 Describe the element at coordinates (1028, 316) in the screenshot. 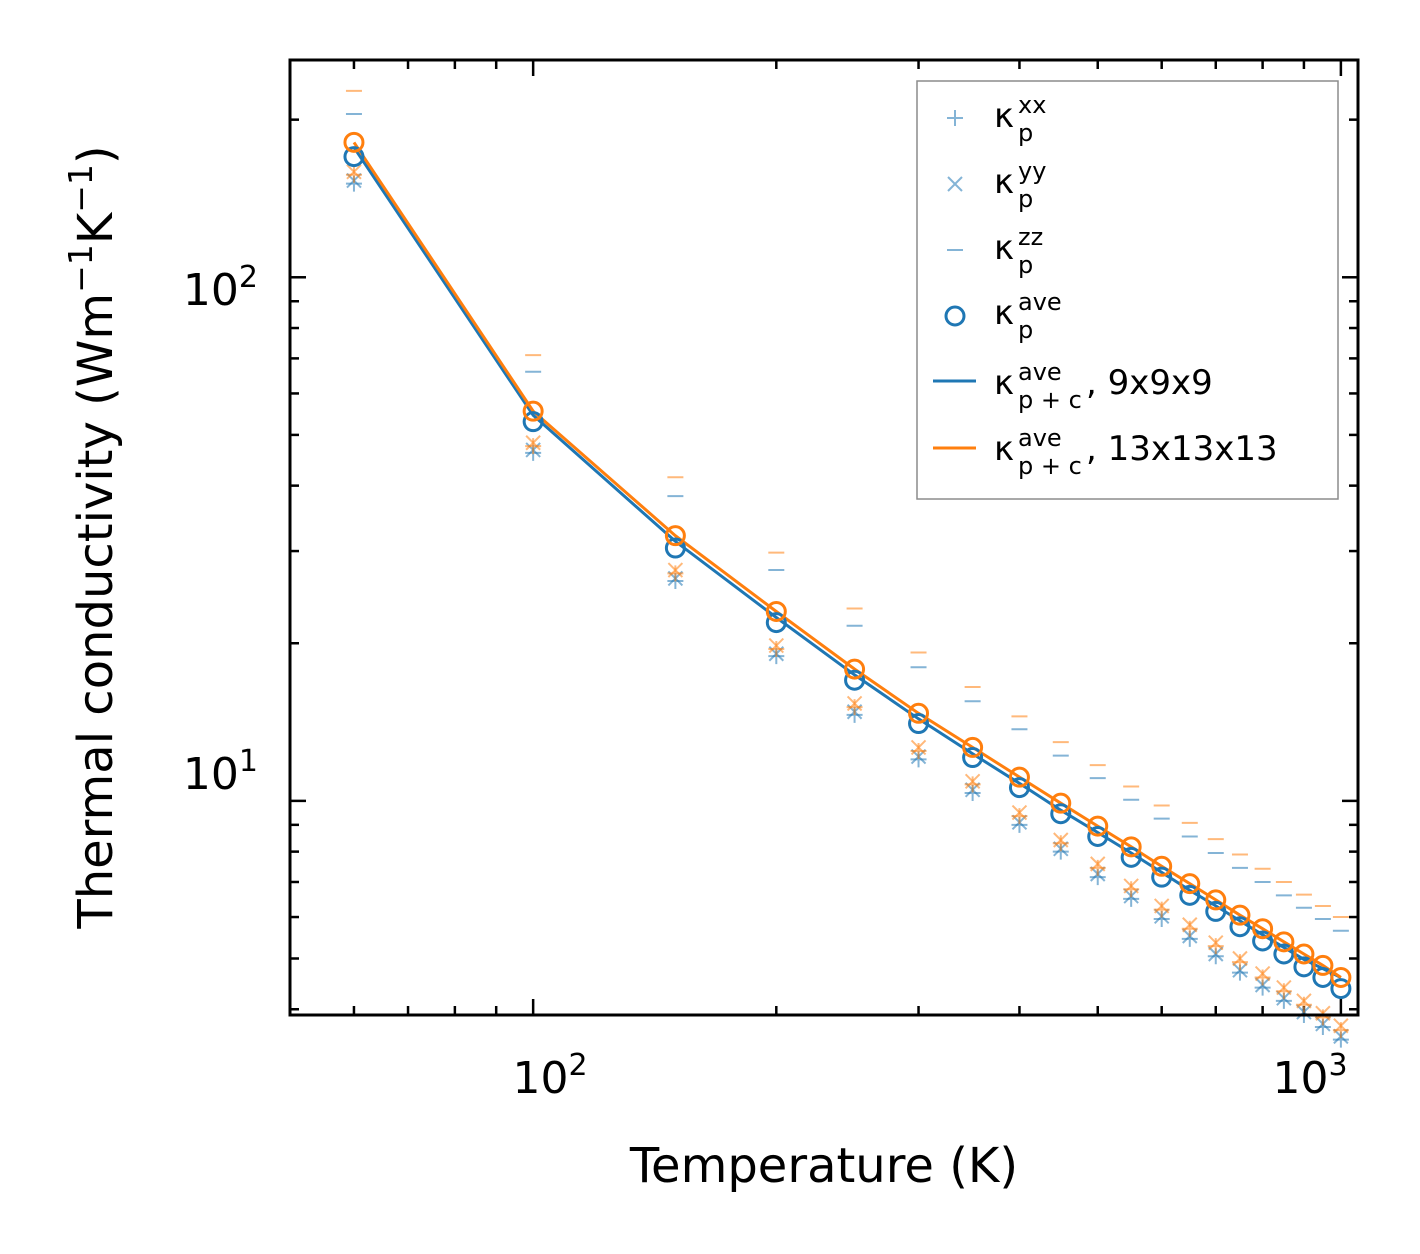

I see `legend-label-kave: κ ave p` at that location.